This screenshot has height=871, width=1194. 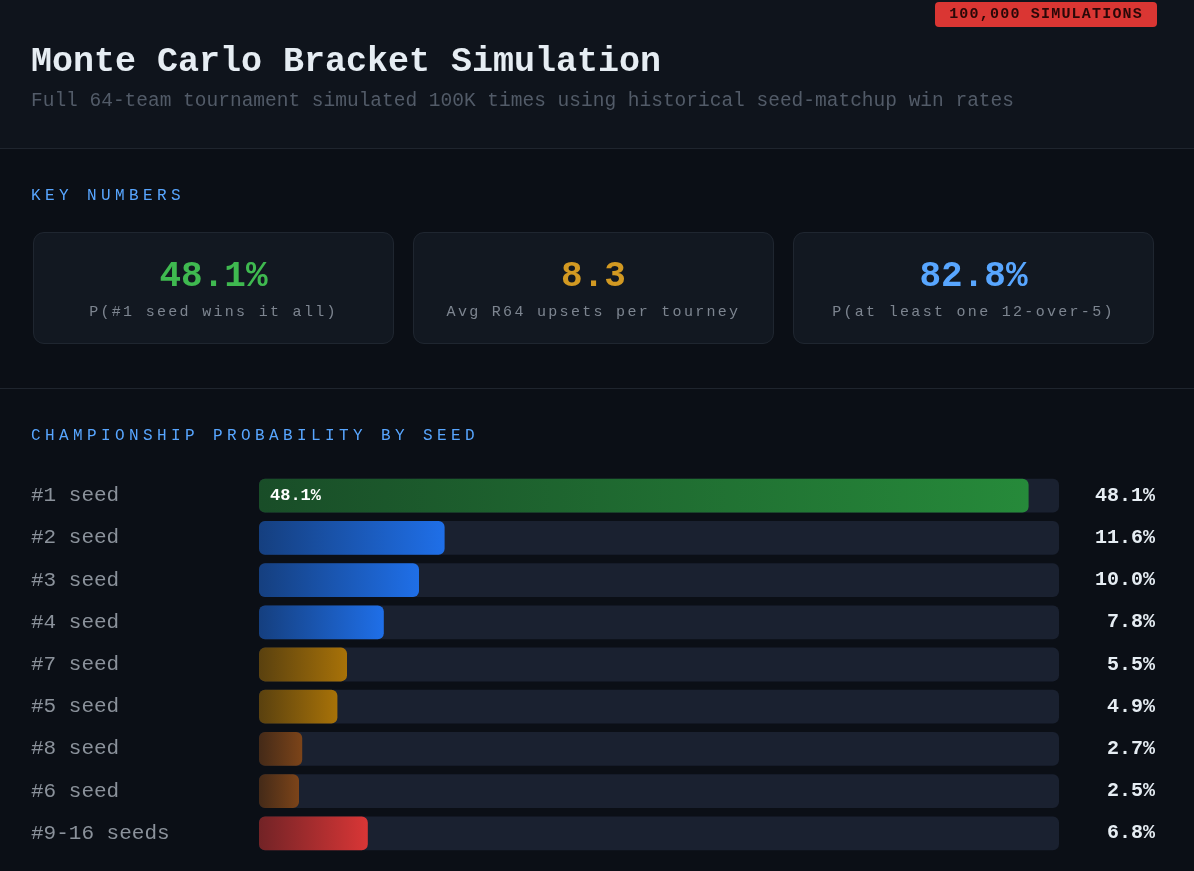 I want to click on y-tick-label: #3 seed, so click(x=75, y=580).